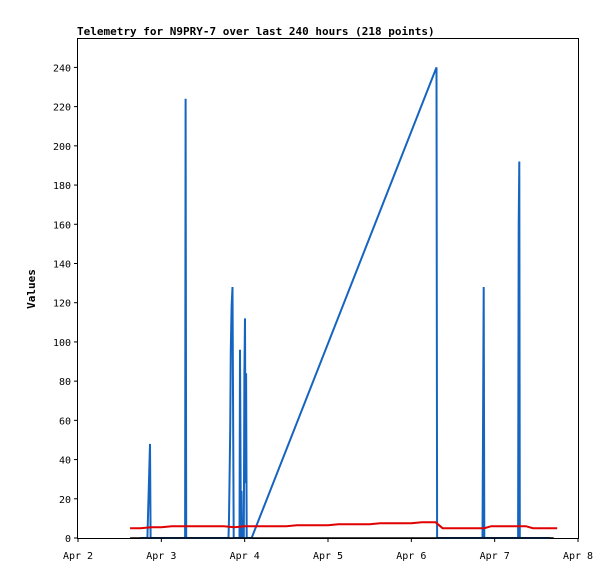 The image size is (615, 579). What do you see at coordinates (62, 304) in the screenshot?
I see `y-tick-label: 120` at bounding box center [62, 304].